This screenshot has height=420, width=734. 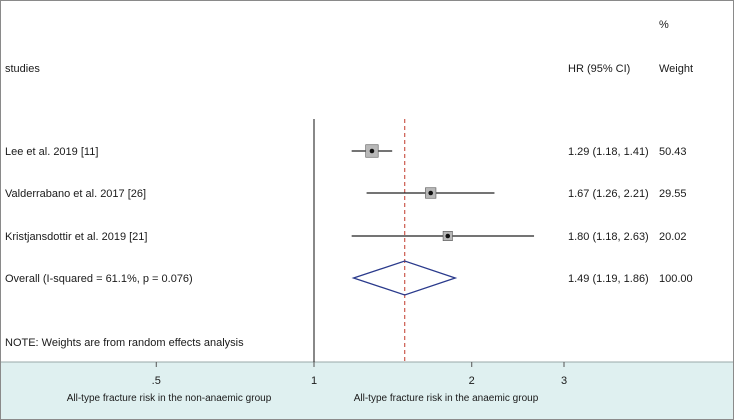 What do you see at coordinates (156, 381) in the screenshot?
I see `x-tick-label: .5` at bounding box center [156, 381].